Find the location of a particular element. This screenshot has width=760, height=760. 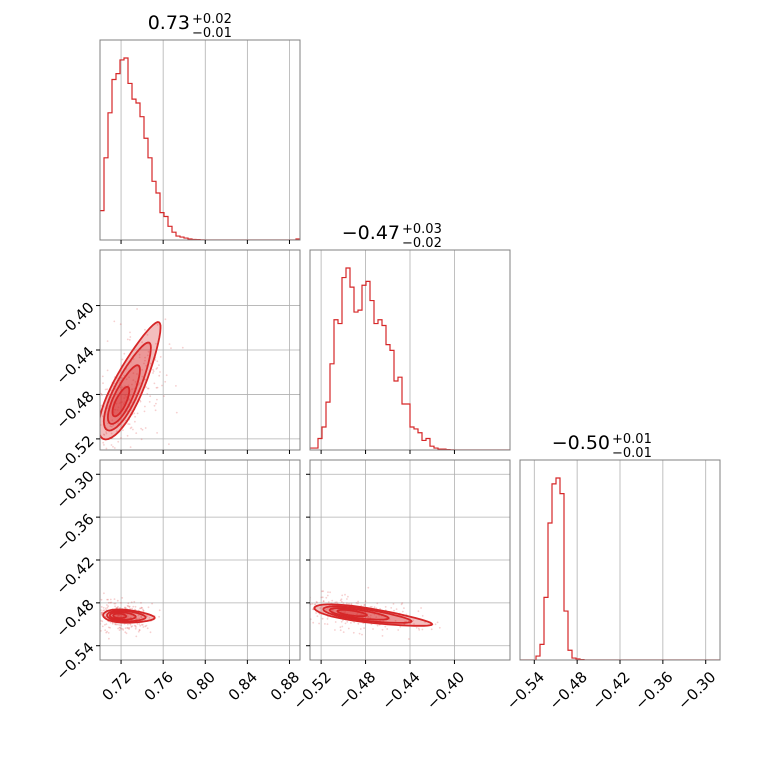

histogram-panel-p2: −0.54−0.48−0.42−0.36−0.30 −0.50 +0.01−0.01 is located at coordinates (612, 572).